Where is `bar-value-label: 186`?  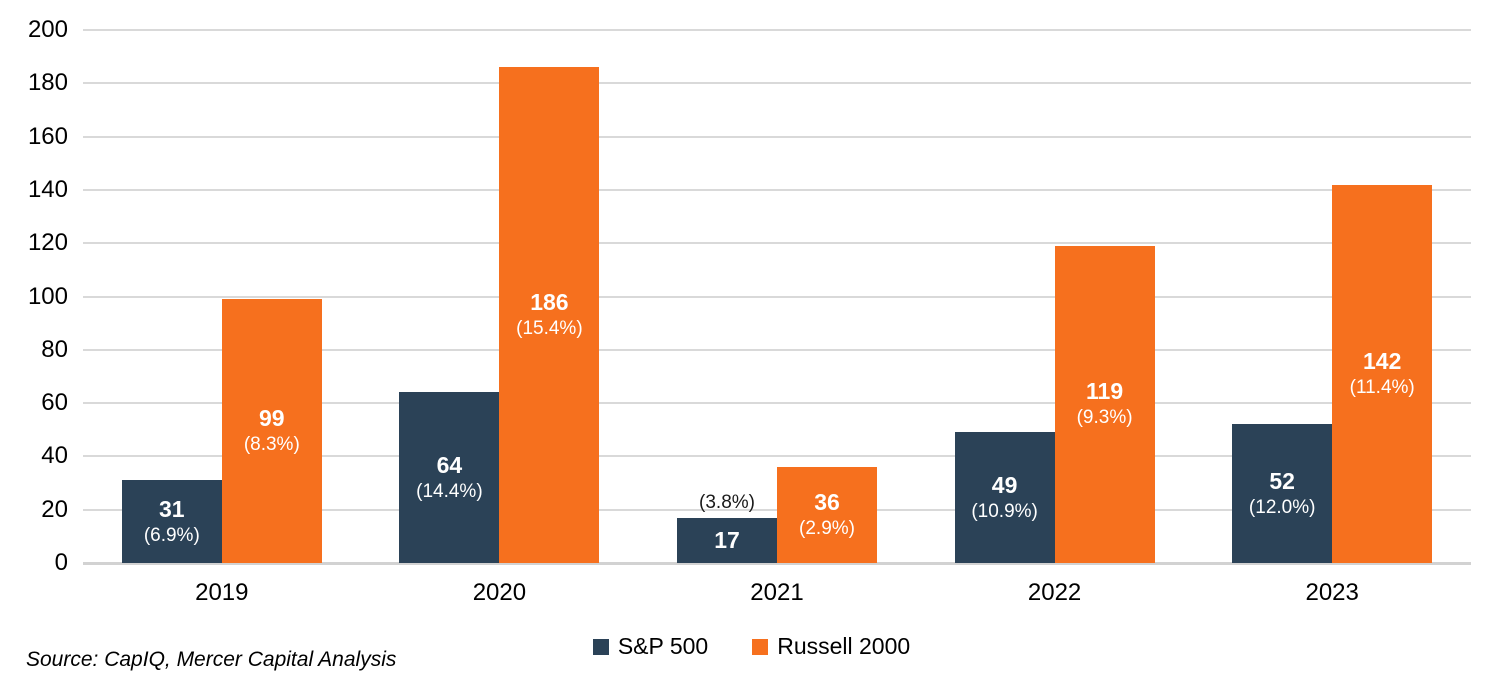 bar-value-label: 186 is located at coordinates (549, 302).